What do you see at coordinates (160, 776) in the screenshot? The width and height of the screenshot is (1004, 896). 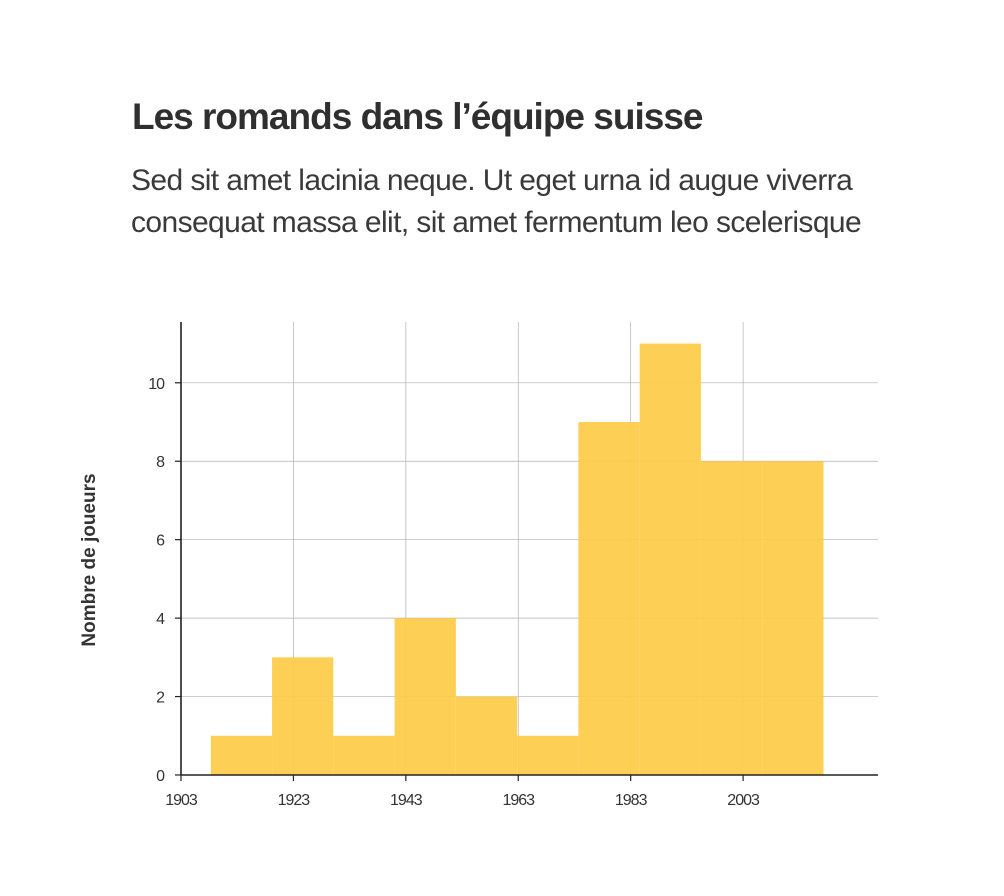 I see `y-tick-label: 0` at bounding box center [160, 776].